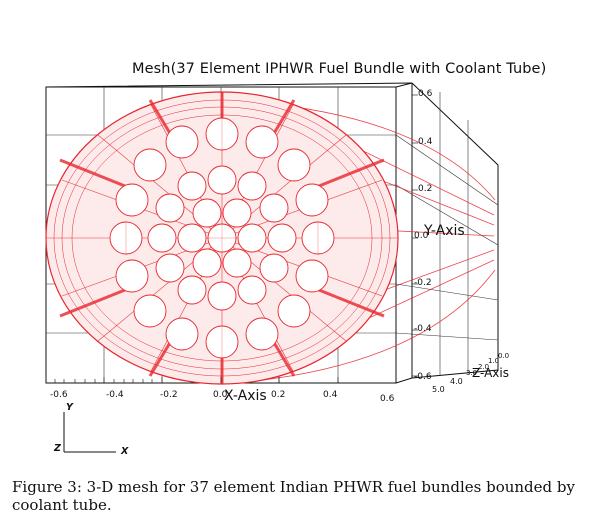 This screenshot has width=592, height=531. What do you see at coordinates (423, 329) in the screenshot?
I see `y-tick: -0.4` at bounding box center [423, 329].